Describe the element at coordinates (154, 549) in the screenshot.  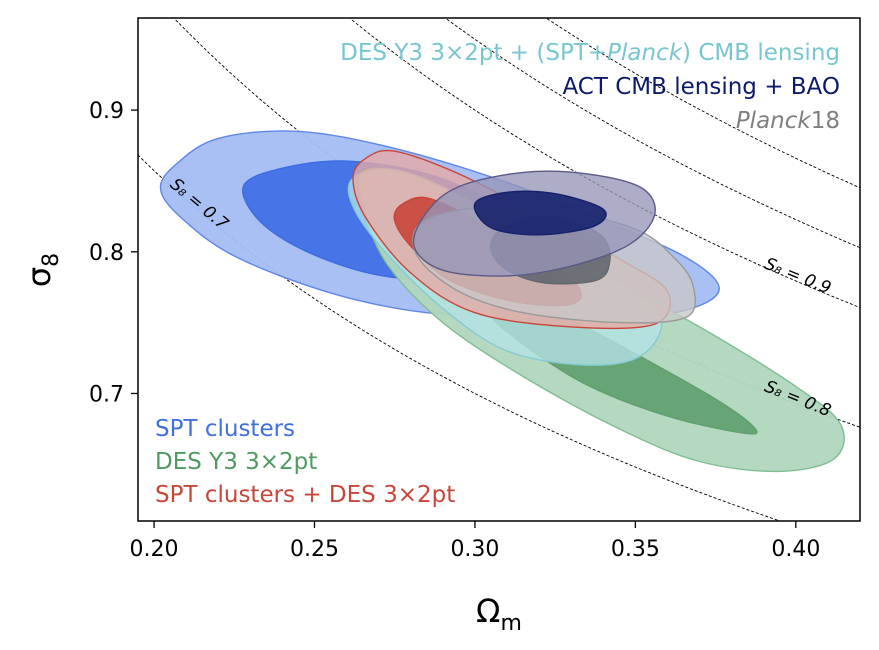
I see `x-tick-label: 0.20` at that location.